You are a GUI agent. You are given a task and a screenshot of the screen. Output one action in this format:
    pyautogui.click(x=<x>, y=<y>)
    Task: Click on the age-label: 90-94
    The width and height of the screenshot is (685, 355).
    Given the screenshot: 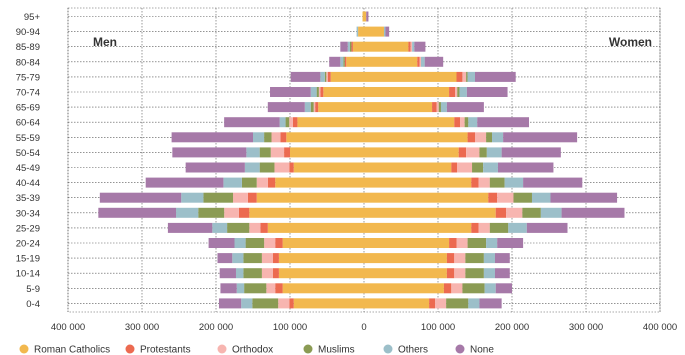 What is the action you would take?
    pyautogui.click(x=28, y=32)
    